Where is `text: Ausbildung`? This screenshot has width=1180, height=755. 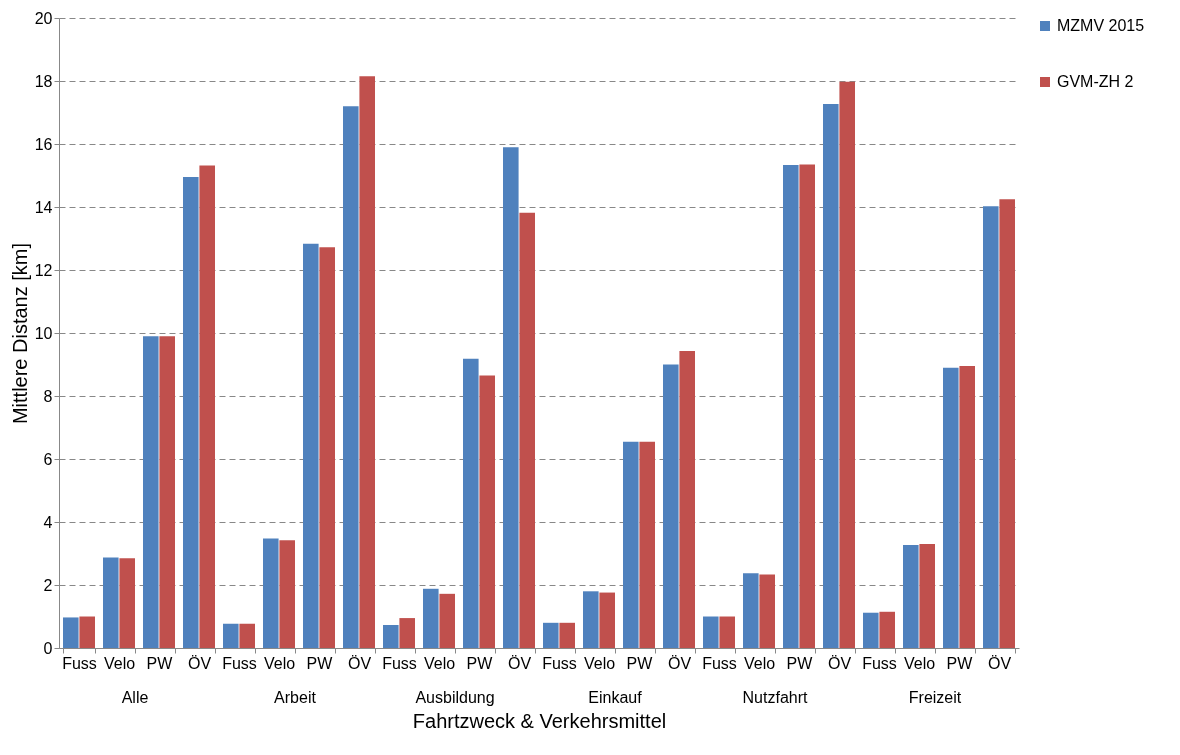 text: Ausbildung is located at coordinates (455, 697).